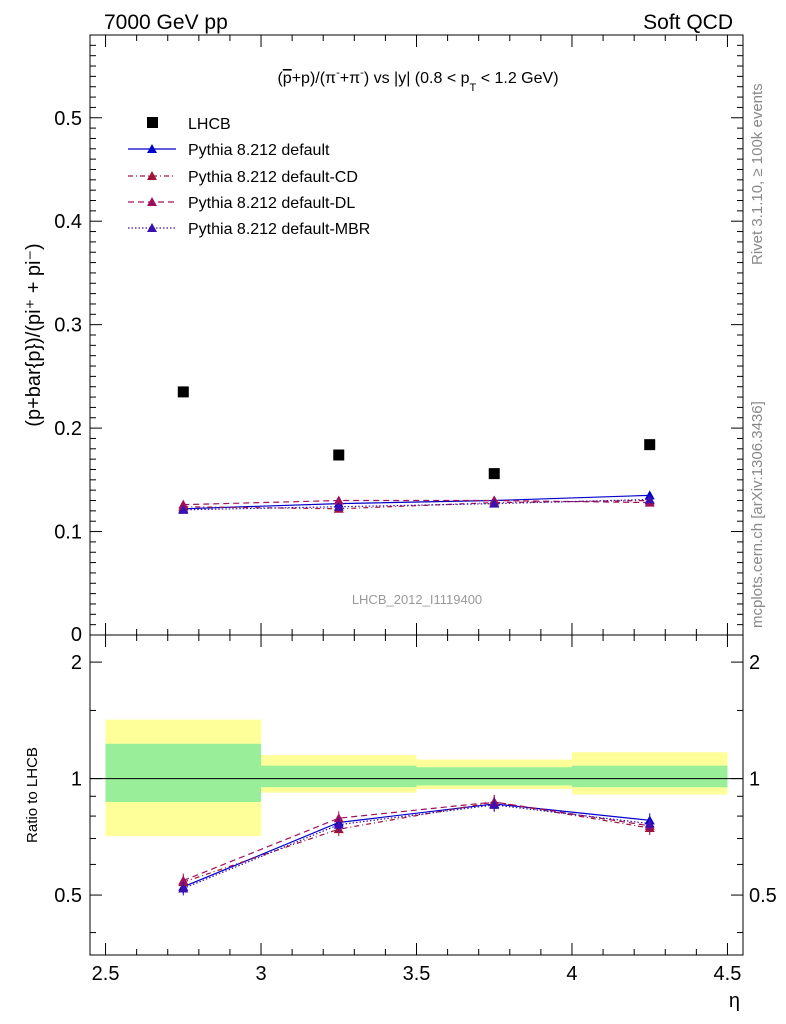  Describe the element at coordinates (362, 73) in the screenshot. I see `title-sup-2: -` at that location.